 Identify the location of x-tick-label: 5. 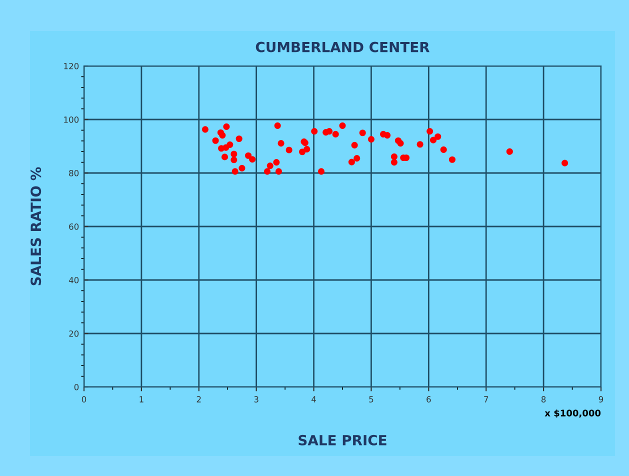
(371, 399).